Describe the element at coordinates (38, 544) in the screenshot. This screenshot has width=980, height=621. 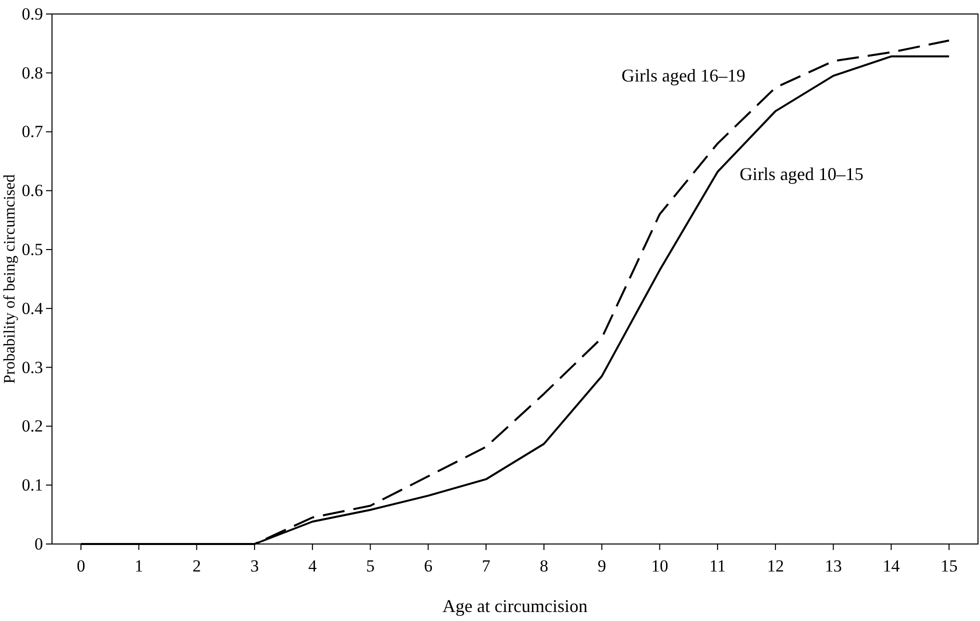
I see `y-tick-label: 0` at that location.